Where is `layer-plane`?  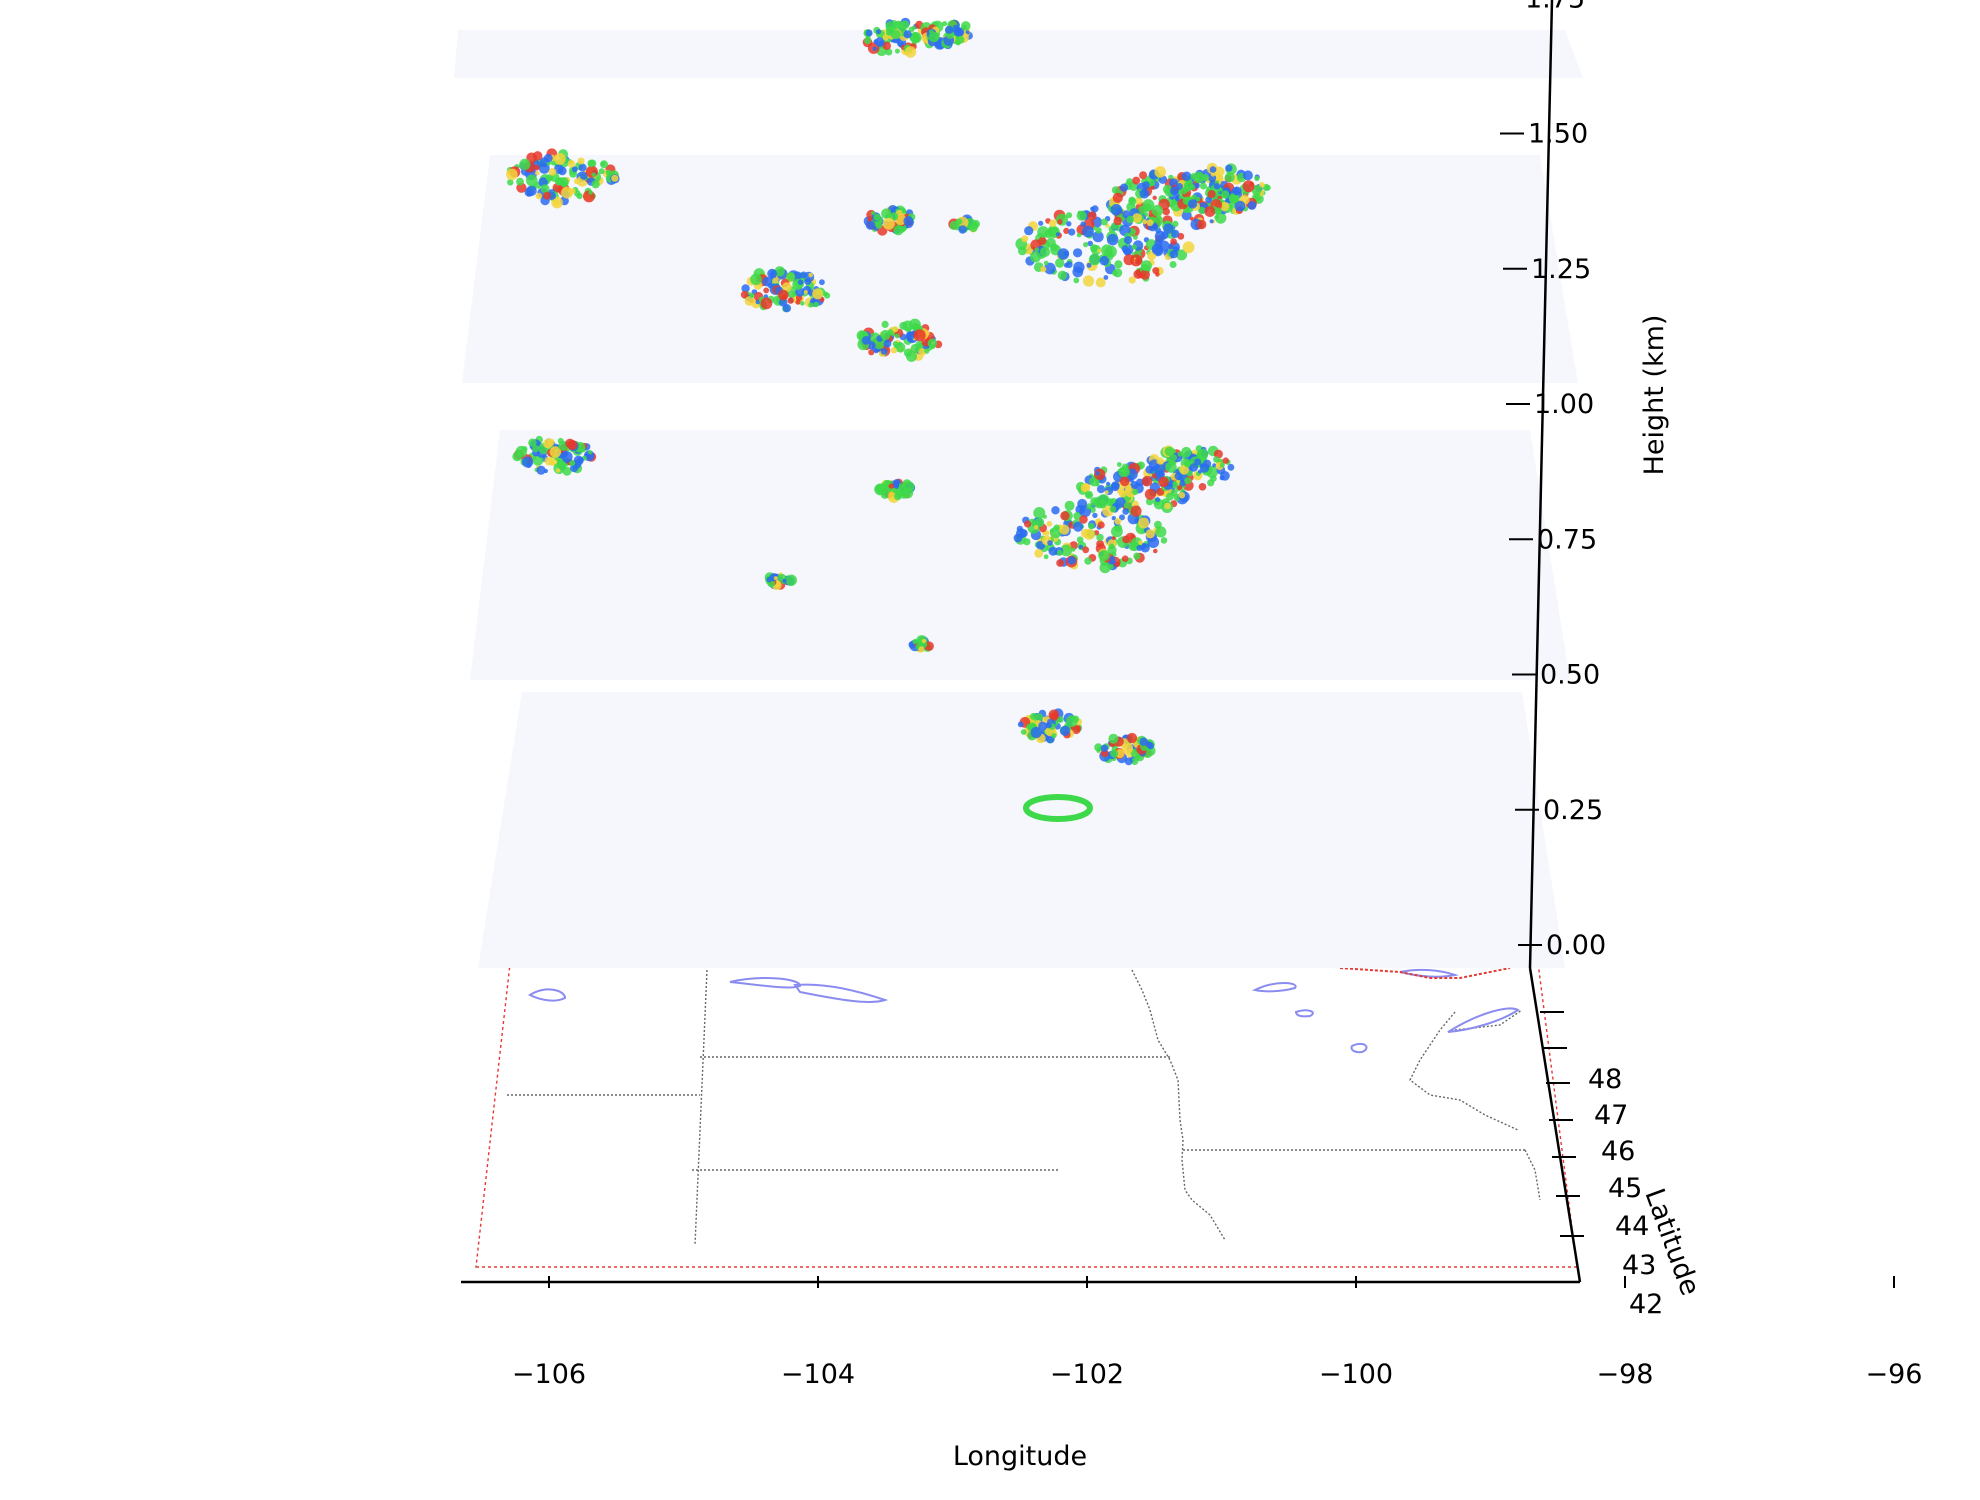
layer-plane is located at coordinates (1018, 54).